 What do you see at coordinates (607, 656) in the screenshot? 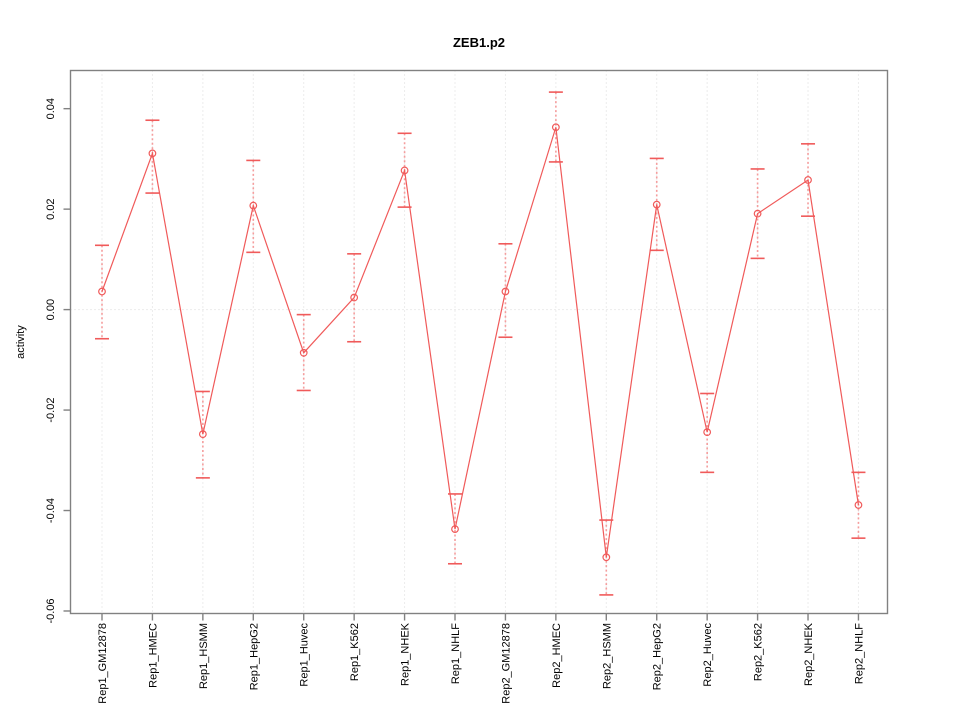
I see `x-tick-label: Rep2_HSMM` at bounding box center [607, 656].